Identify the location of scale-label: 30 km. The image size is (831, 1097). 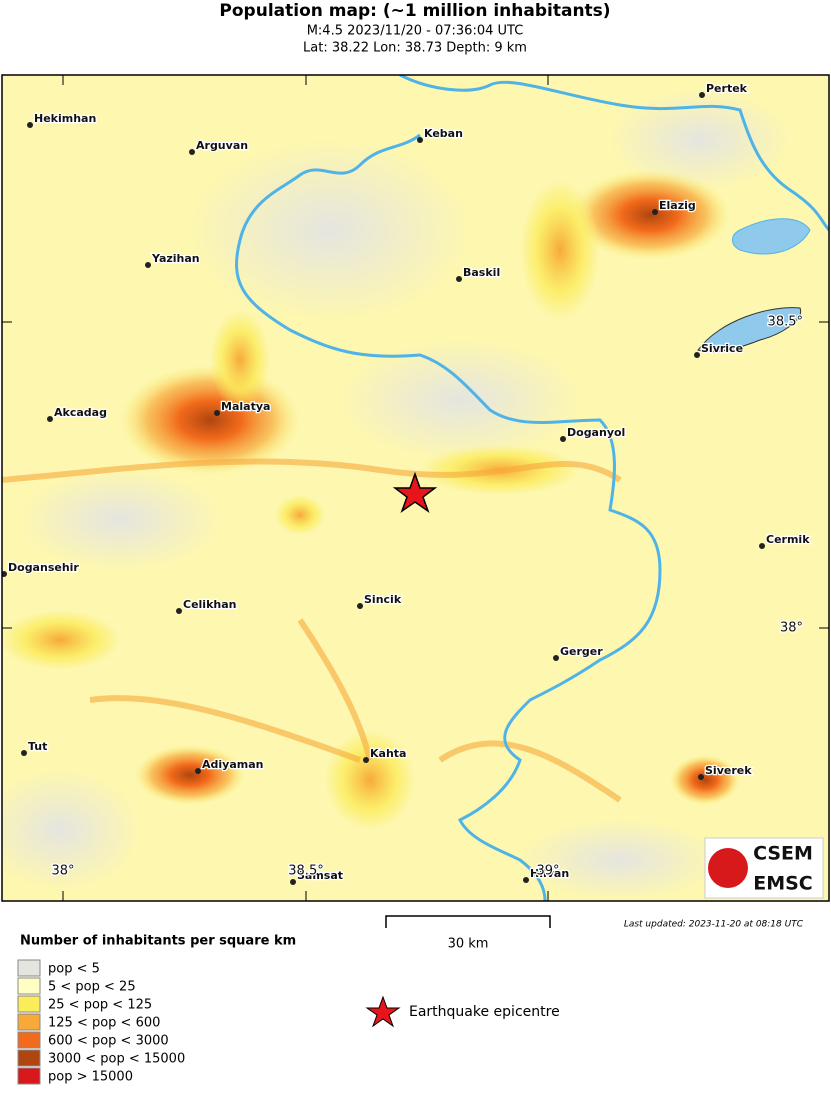
(468, 944).